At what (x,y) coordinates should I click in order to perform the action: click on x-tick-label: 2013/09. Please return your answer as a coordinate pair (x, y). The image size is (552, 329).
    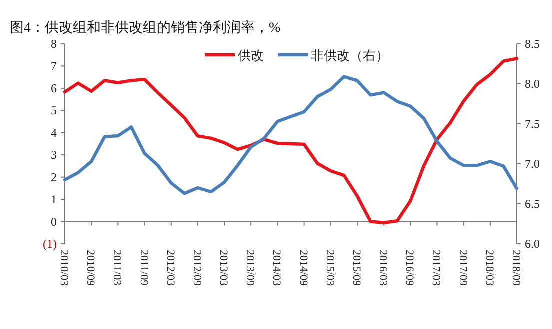
    Looking at the image, I should click on (250, 268).